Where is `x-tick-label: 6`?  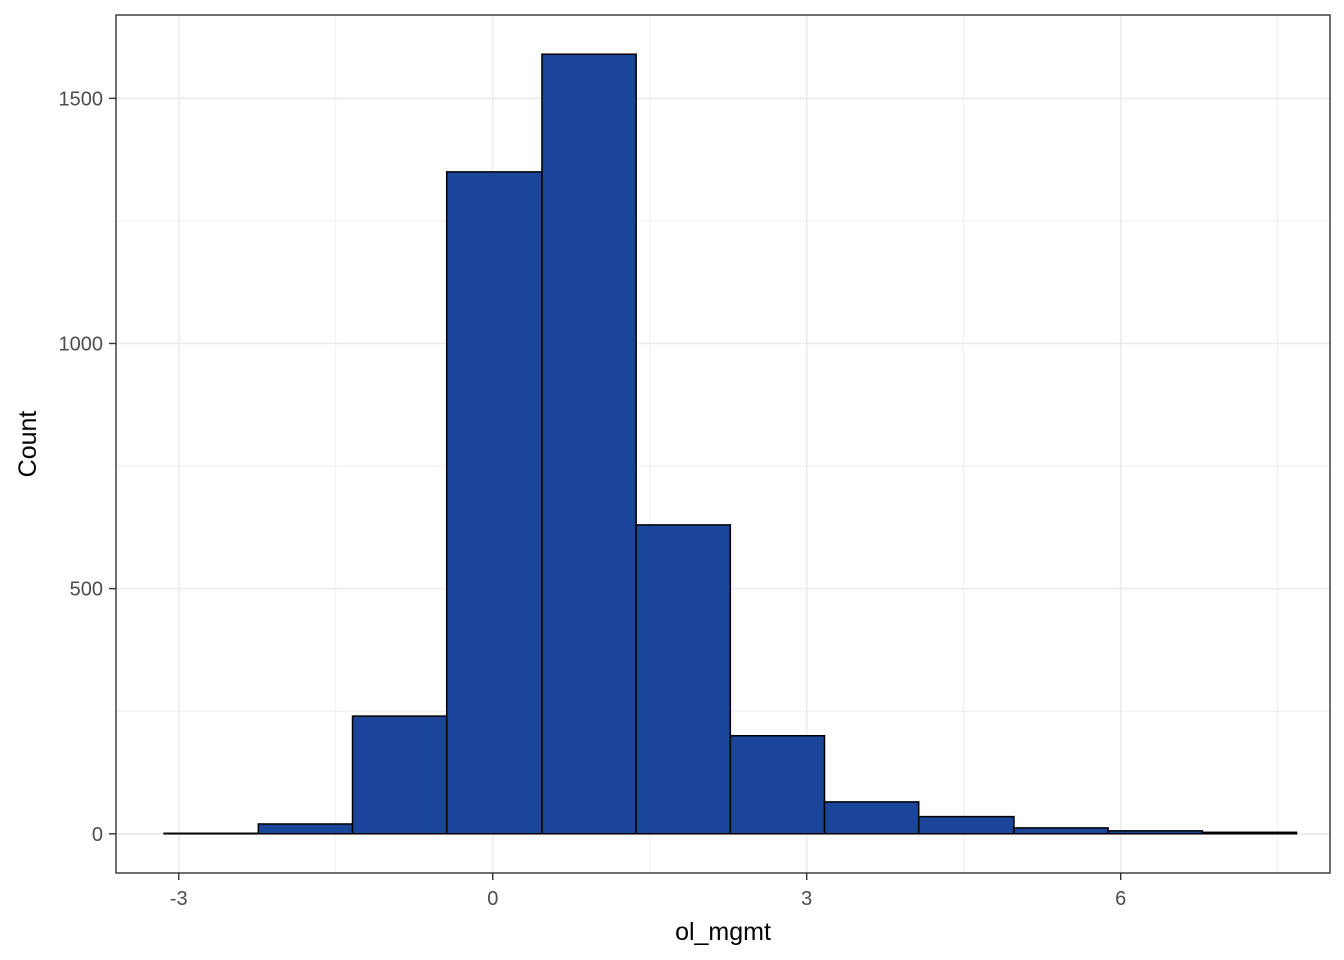
x-tick-label: 6 is located at coordinates (1120, 899).